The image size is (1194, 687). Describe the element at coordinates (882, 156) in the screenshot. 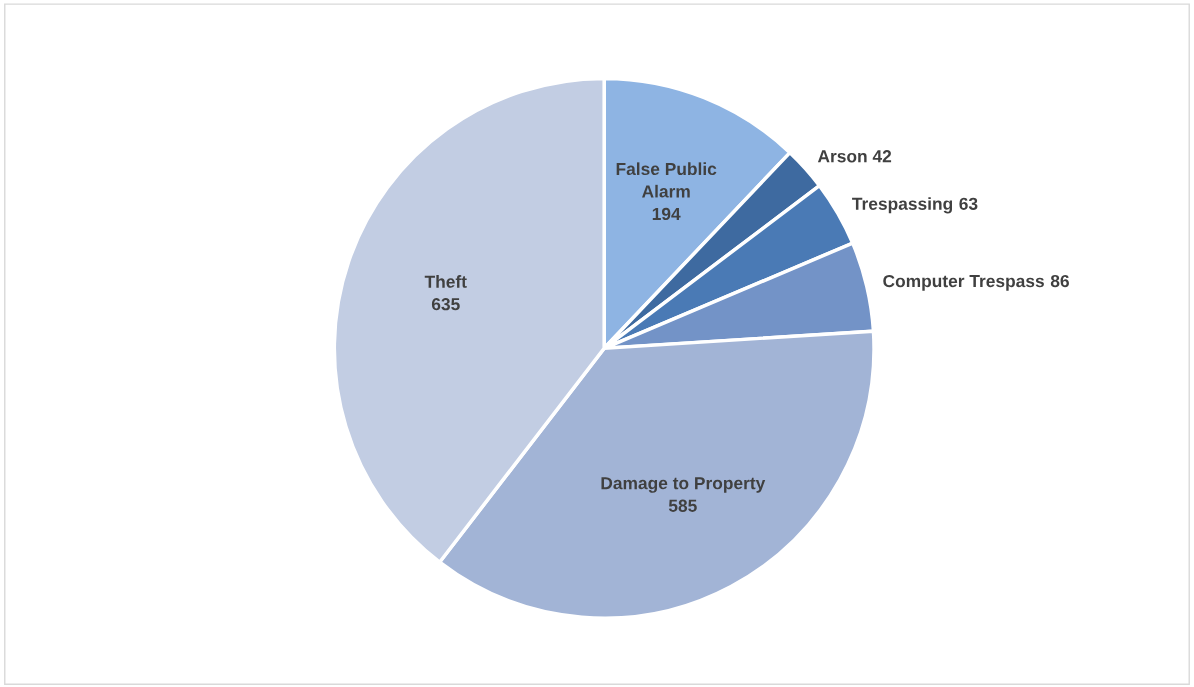

I see `data-label: 42` at that location.